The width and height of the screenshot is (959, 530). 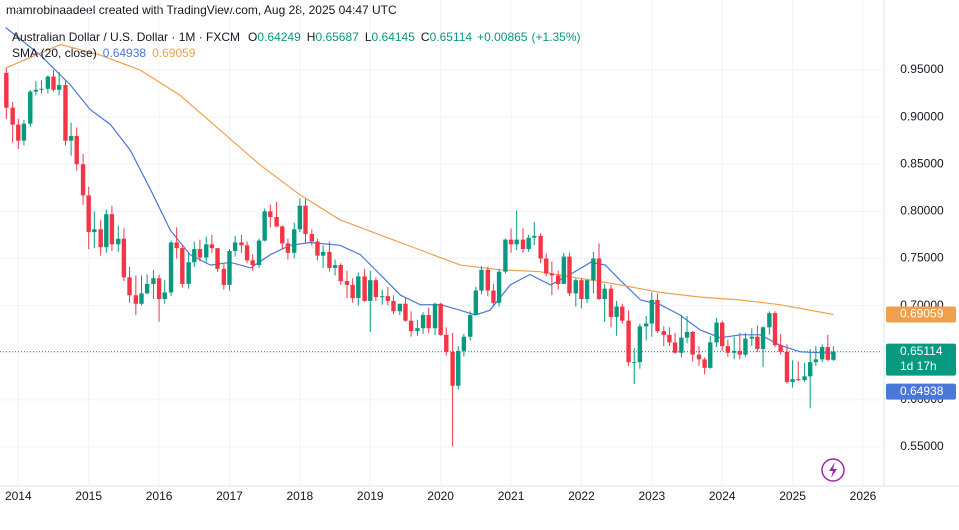 I want to click on change: +0.00865, so click(x=502, y=37).